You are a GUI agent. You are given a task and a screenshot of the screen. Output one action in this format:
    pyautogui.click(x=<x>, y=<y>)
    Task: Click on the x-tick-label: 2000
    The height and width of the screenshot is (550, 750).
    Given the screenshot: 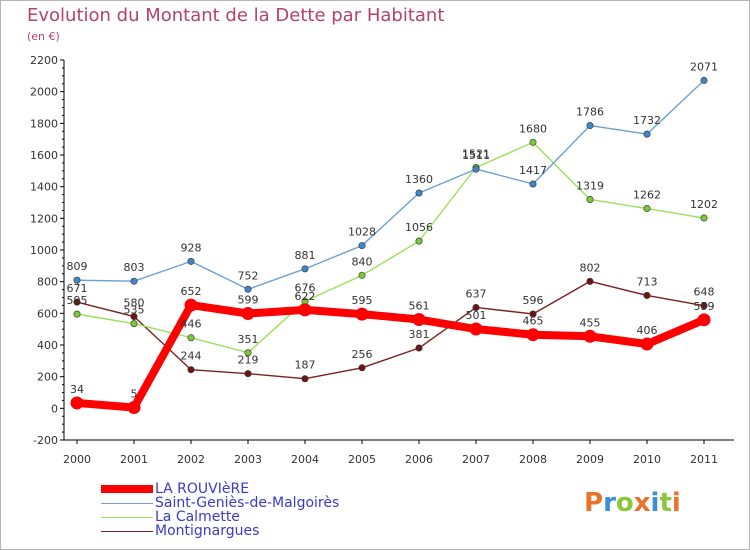 What is the action you would take?
    pyautogui.click(x=77, y=459)
    